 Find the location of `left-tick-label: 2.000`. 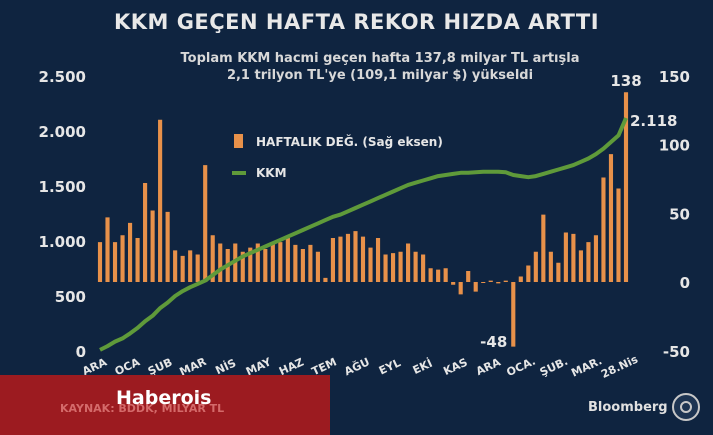

left-tick-label: 2.000 is located at coordinates (62, 132).